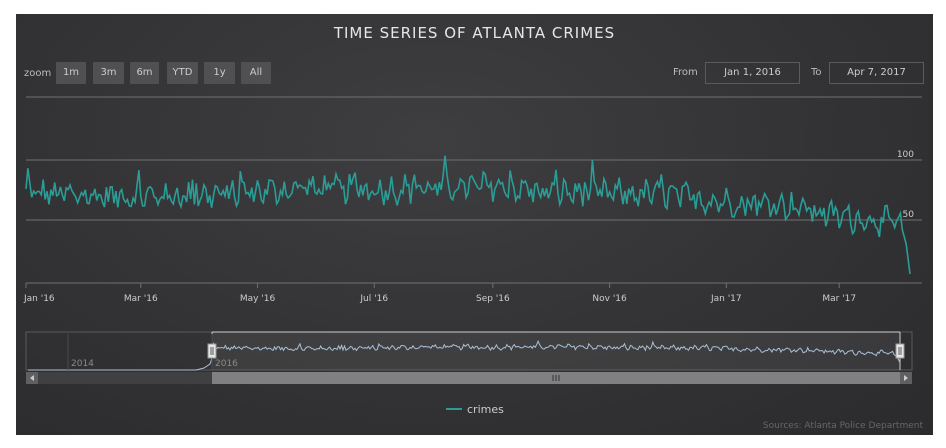 The image size is (946, 448). Describe the element at coordinates (32, 378) in the screenshot. I see `arrow-left-icon` at that location.